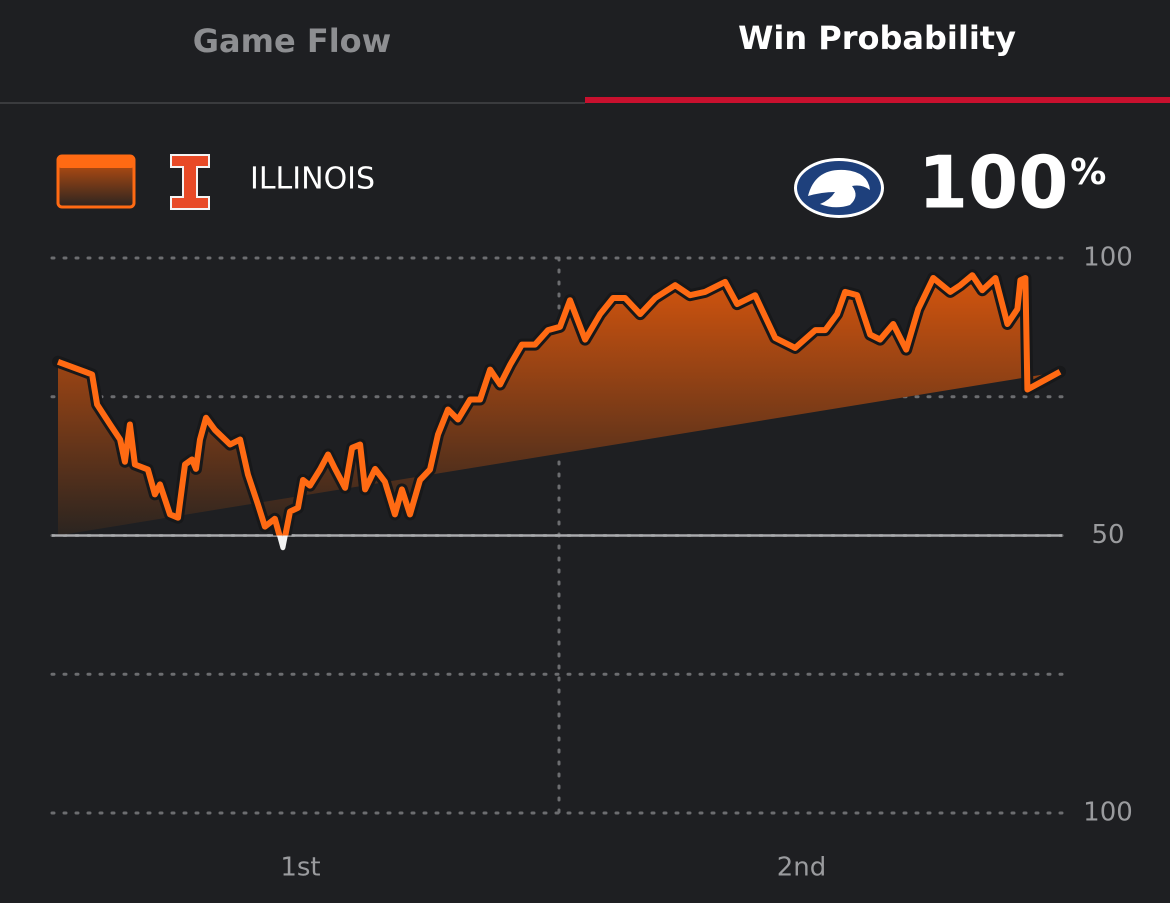 The image size is (1170, 903). I want to click on y-tick-label: 50, so click(1107, 535).